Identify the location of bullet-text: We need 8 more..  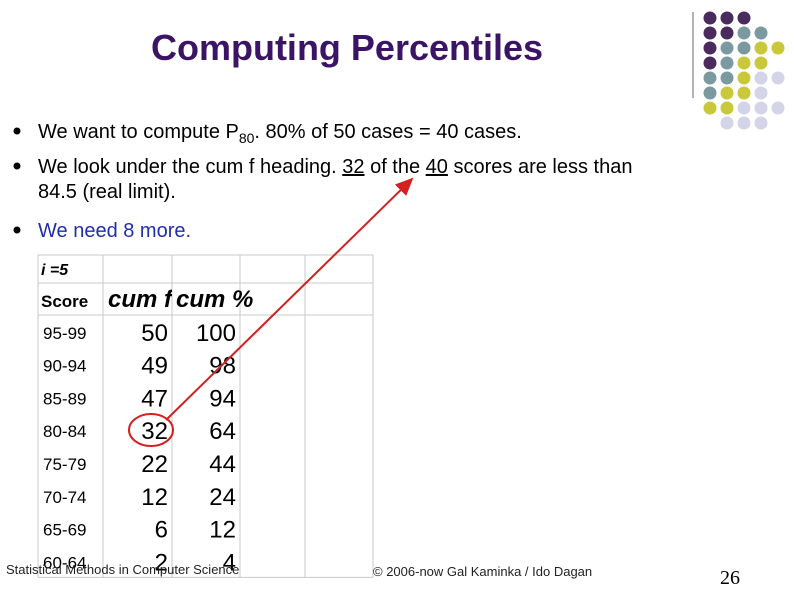
(114, 231).